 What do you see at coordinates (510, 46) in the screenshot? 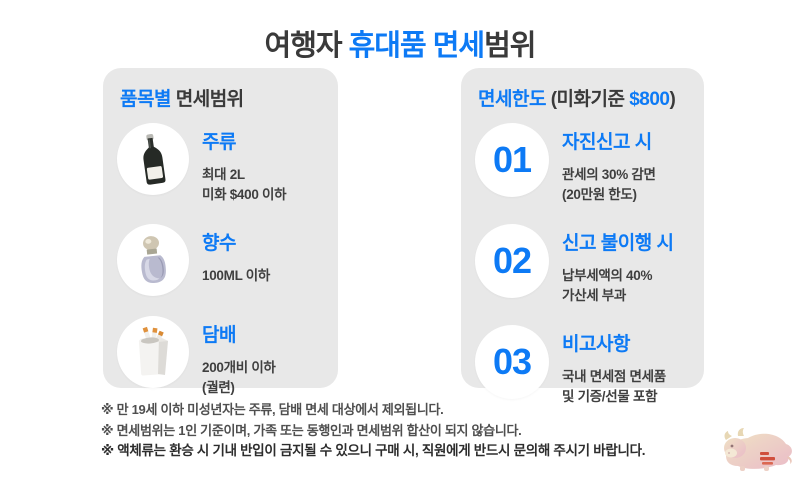
I see `title-post: 범위` at bounding box center [510, 46].